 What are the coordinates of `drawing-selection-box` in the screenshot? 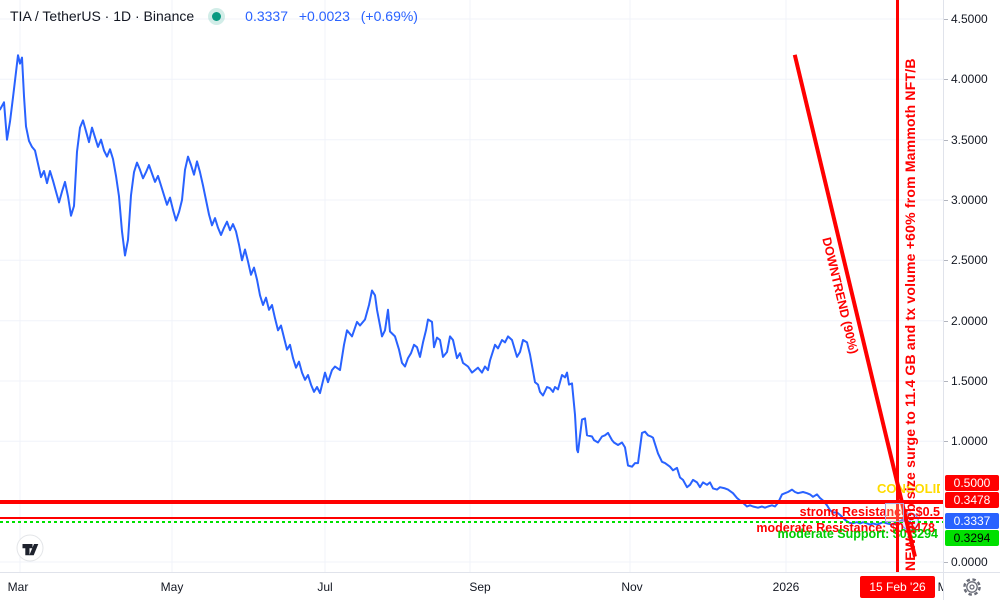 It's located at (894, 512).